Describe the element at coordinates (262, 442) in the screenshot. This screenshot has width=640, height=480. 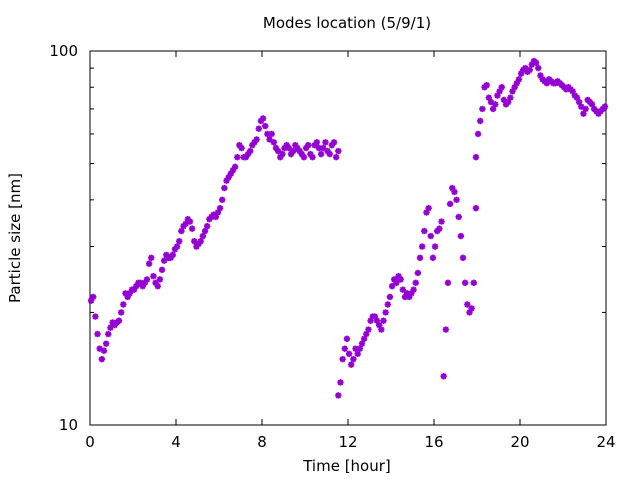
I see `x-tick-label: 8` at that location.